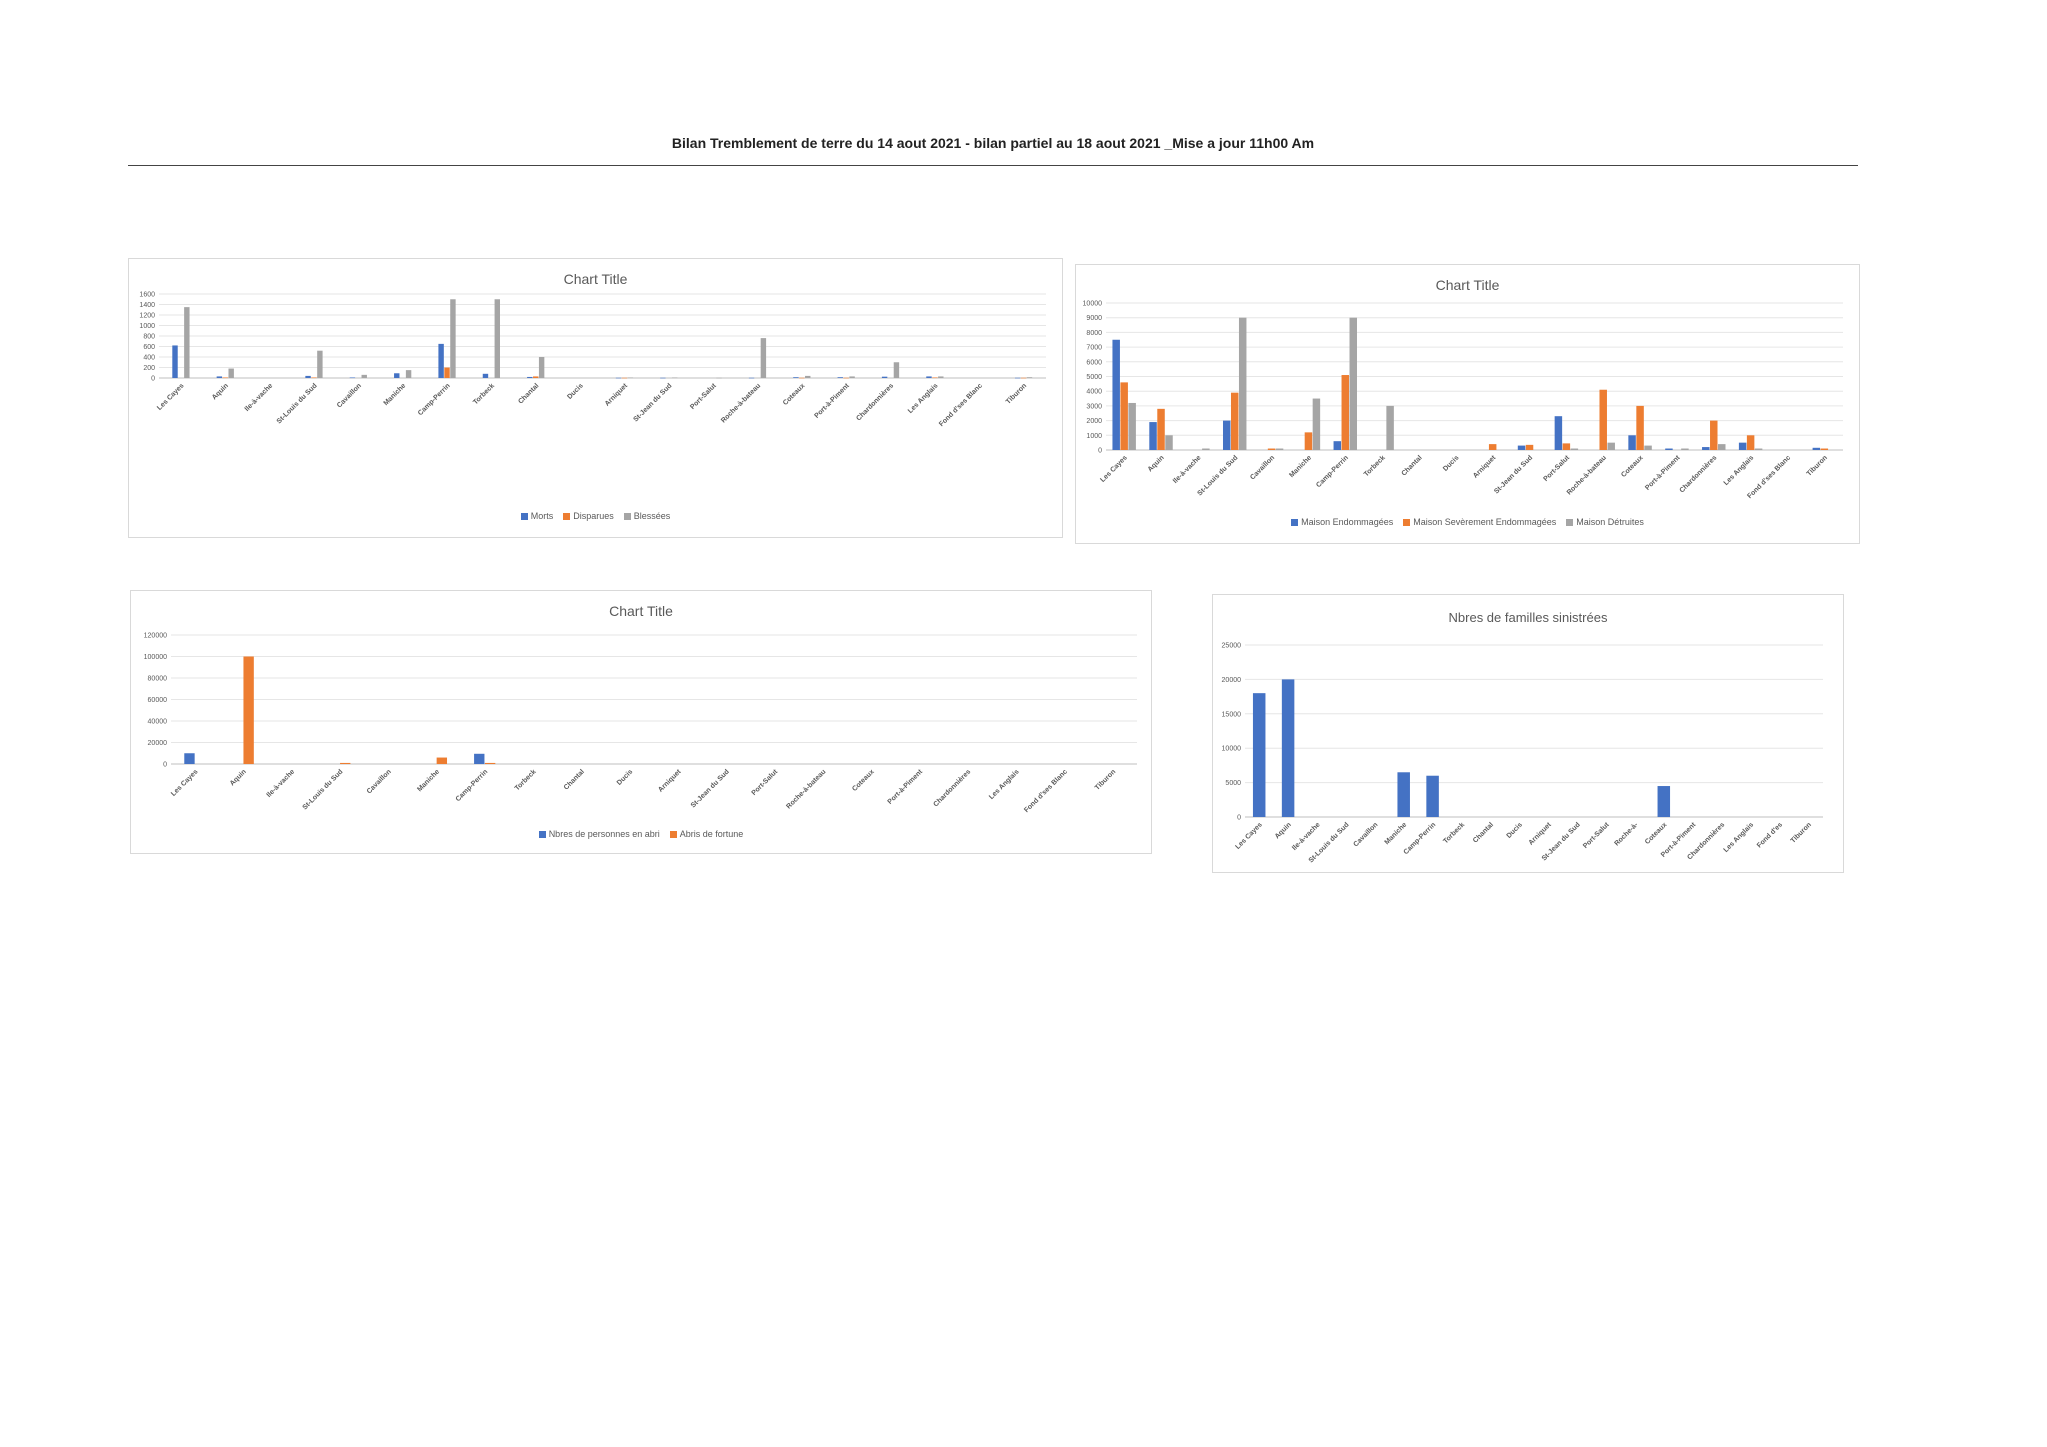  What do you see at coordinates (352, 378) in the screenshot?
I see `bar-morts-cavaillon` at bounding box center [352, 378].